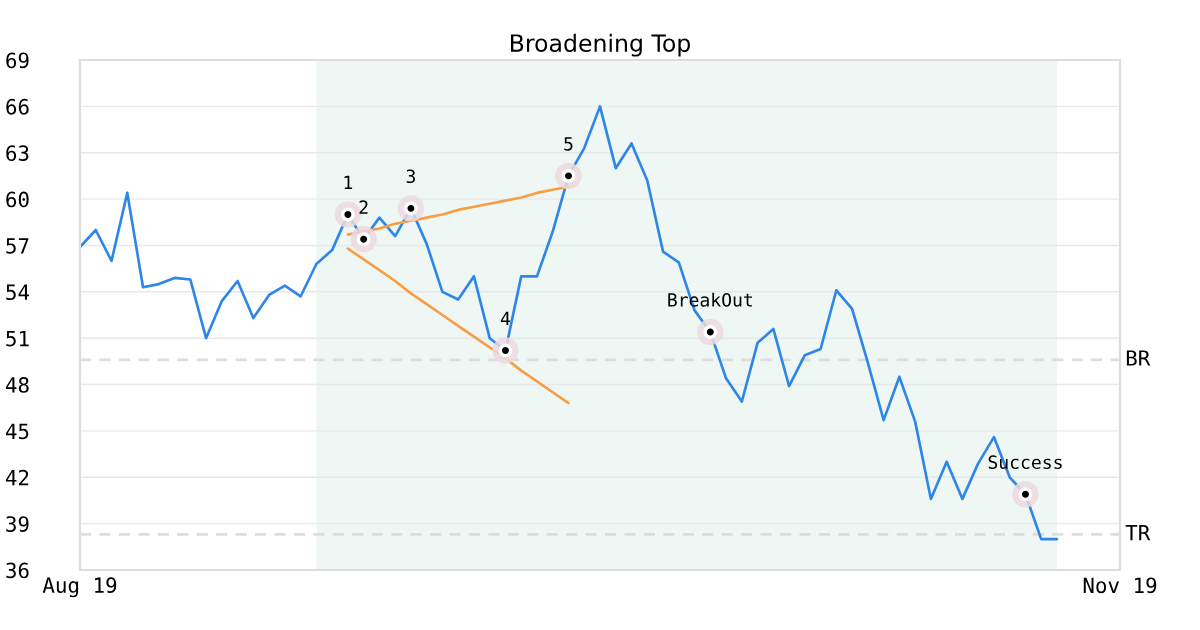 Image resolution: width=1200 pixels, height=630 pixels. Describe the element at coordinates (1120, 585) in the screenshot. I see `x-tick-label: Nov 19` at that location.